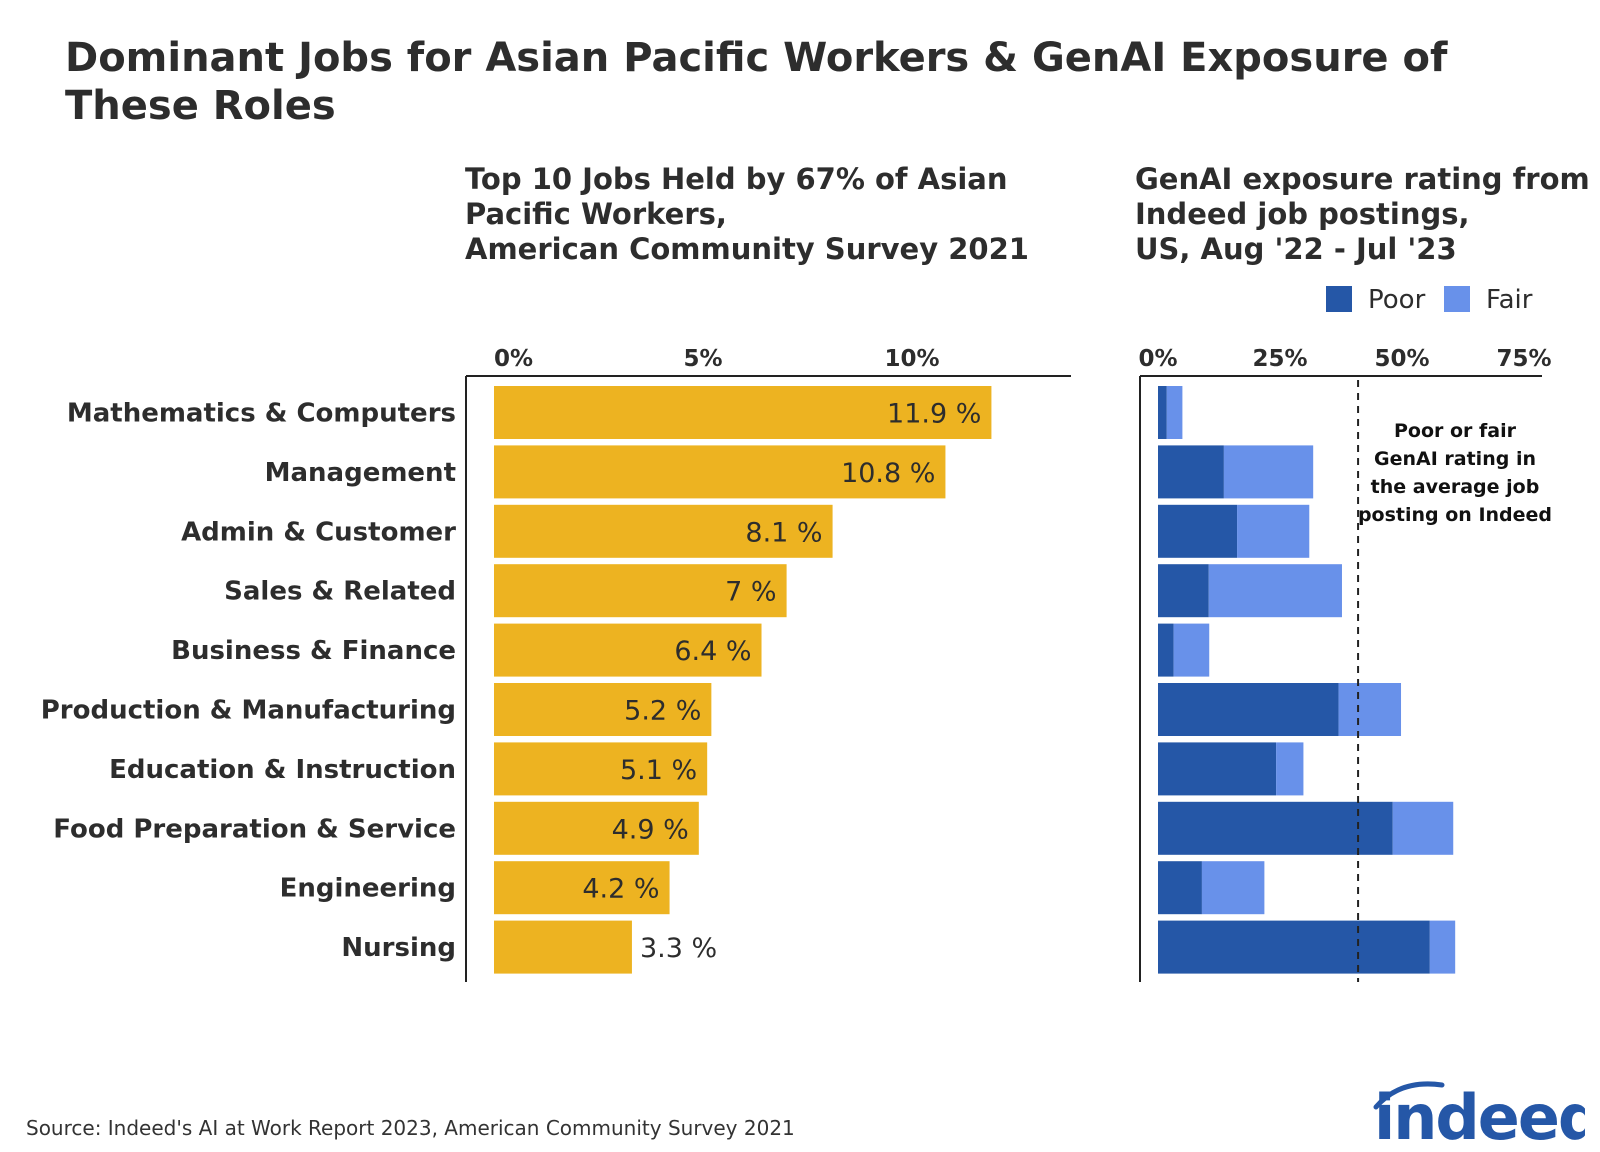 Image resolution: width=1600 pixels, height=1152 pixels. Describe the element at coordinates (318, 532) in the screenshot. I see `category-label: Admin & Customer` at that location.